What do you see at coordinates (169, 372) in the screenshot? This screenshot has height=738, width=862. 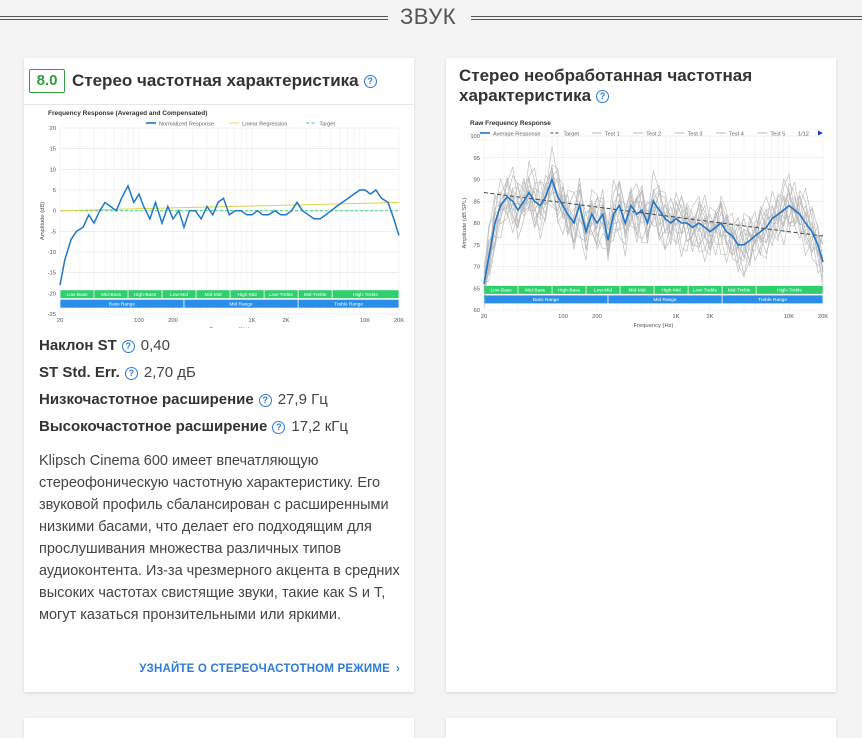 I see `stat-value: 2,70 дБ` at bounding box center [169, 372].